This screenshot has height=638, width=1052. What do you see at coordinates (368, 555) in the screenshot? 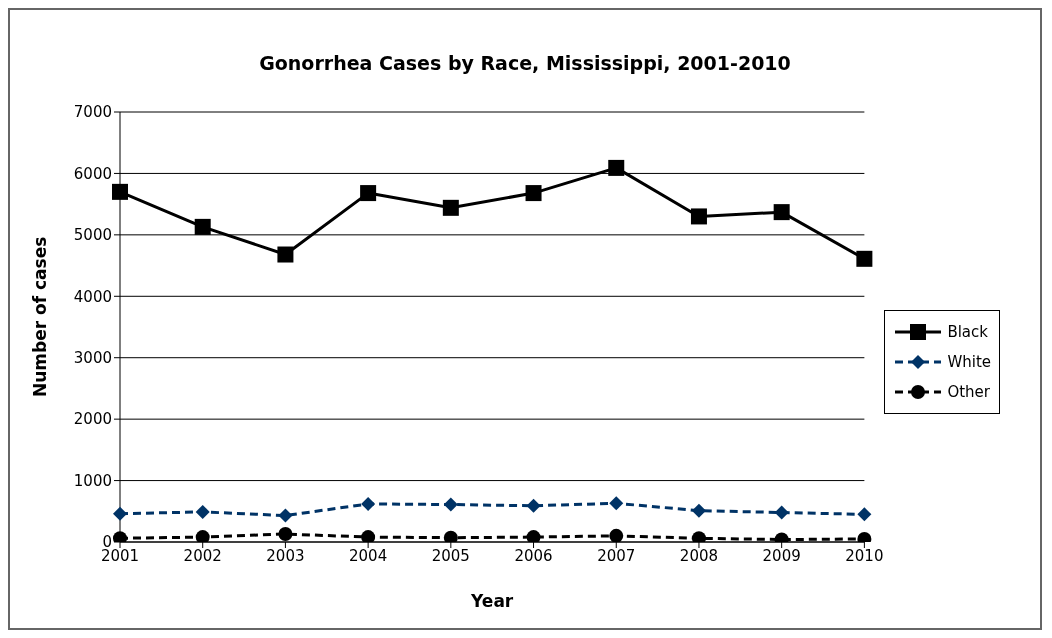
I see `x-tick-label: 2004` at bounding box center [368, 555].